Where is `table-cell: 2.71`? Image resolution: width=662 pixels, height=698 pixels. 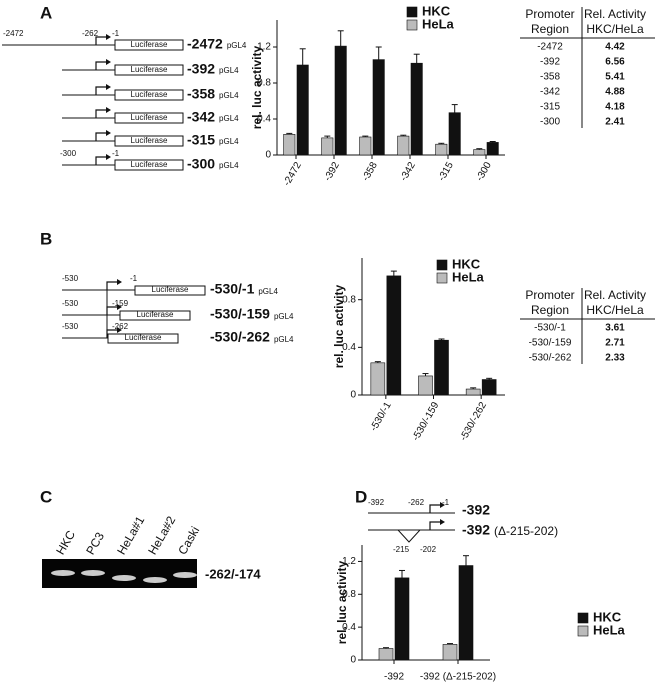
table-cell: 2.71 is located at coordinates (615, 343).